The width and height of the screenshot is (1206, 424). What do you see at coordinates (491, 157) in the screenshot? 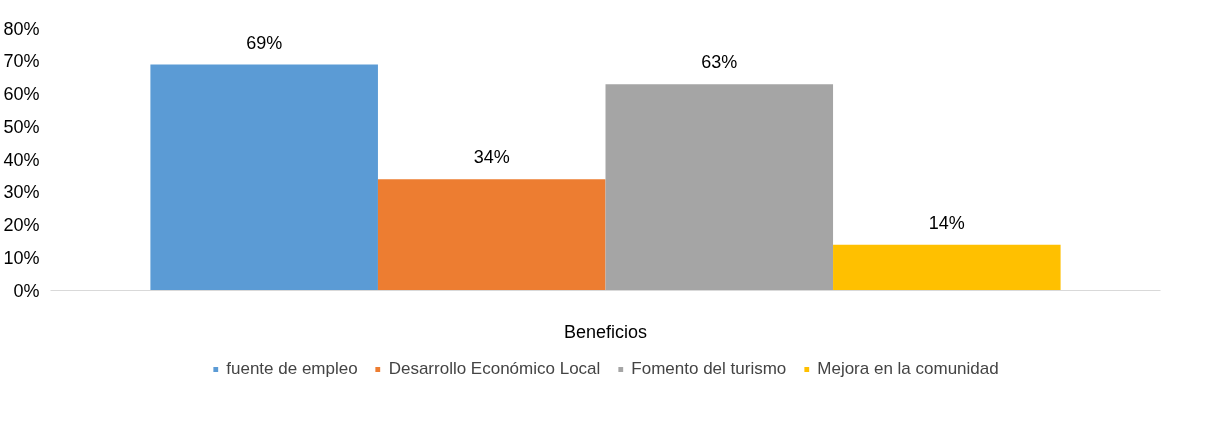
I see `data-label: 34%` at bounding box center [491, 157].